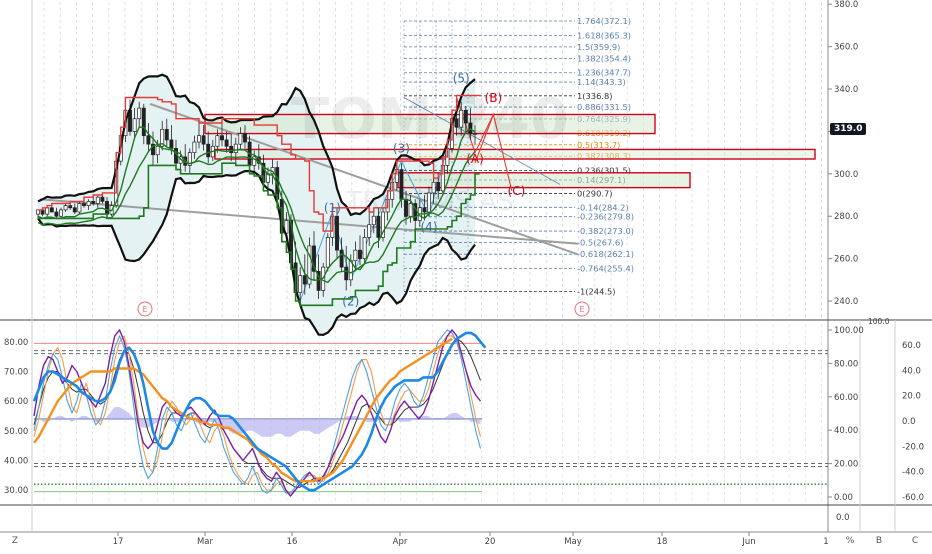 Image resolution: width=932 pixels, height=554 pixels. What do you see at coordinates (846, 364) in the screenshot?
I see `osc-right-tick-label: 80.00` at bounding box center [846, 364].